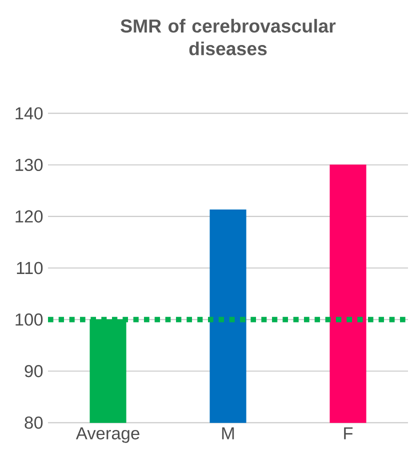 The image size is (413, 464). What do you see at coordinates (108, 435) in the screenshot?
I see `x-tick-label: Average` at bounding box center [108, 435].